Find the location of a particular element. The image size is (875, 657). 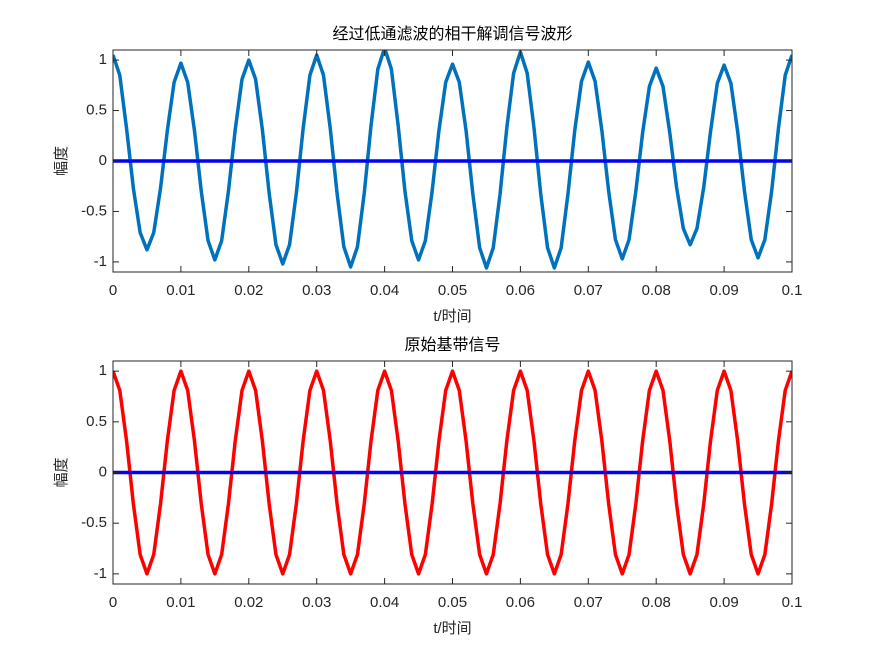

chart-title: 原始基带信号 is located at coordinates (452, 345).